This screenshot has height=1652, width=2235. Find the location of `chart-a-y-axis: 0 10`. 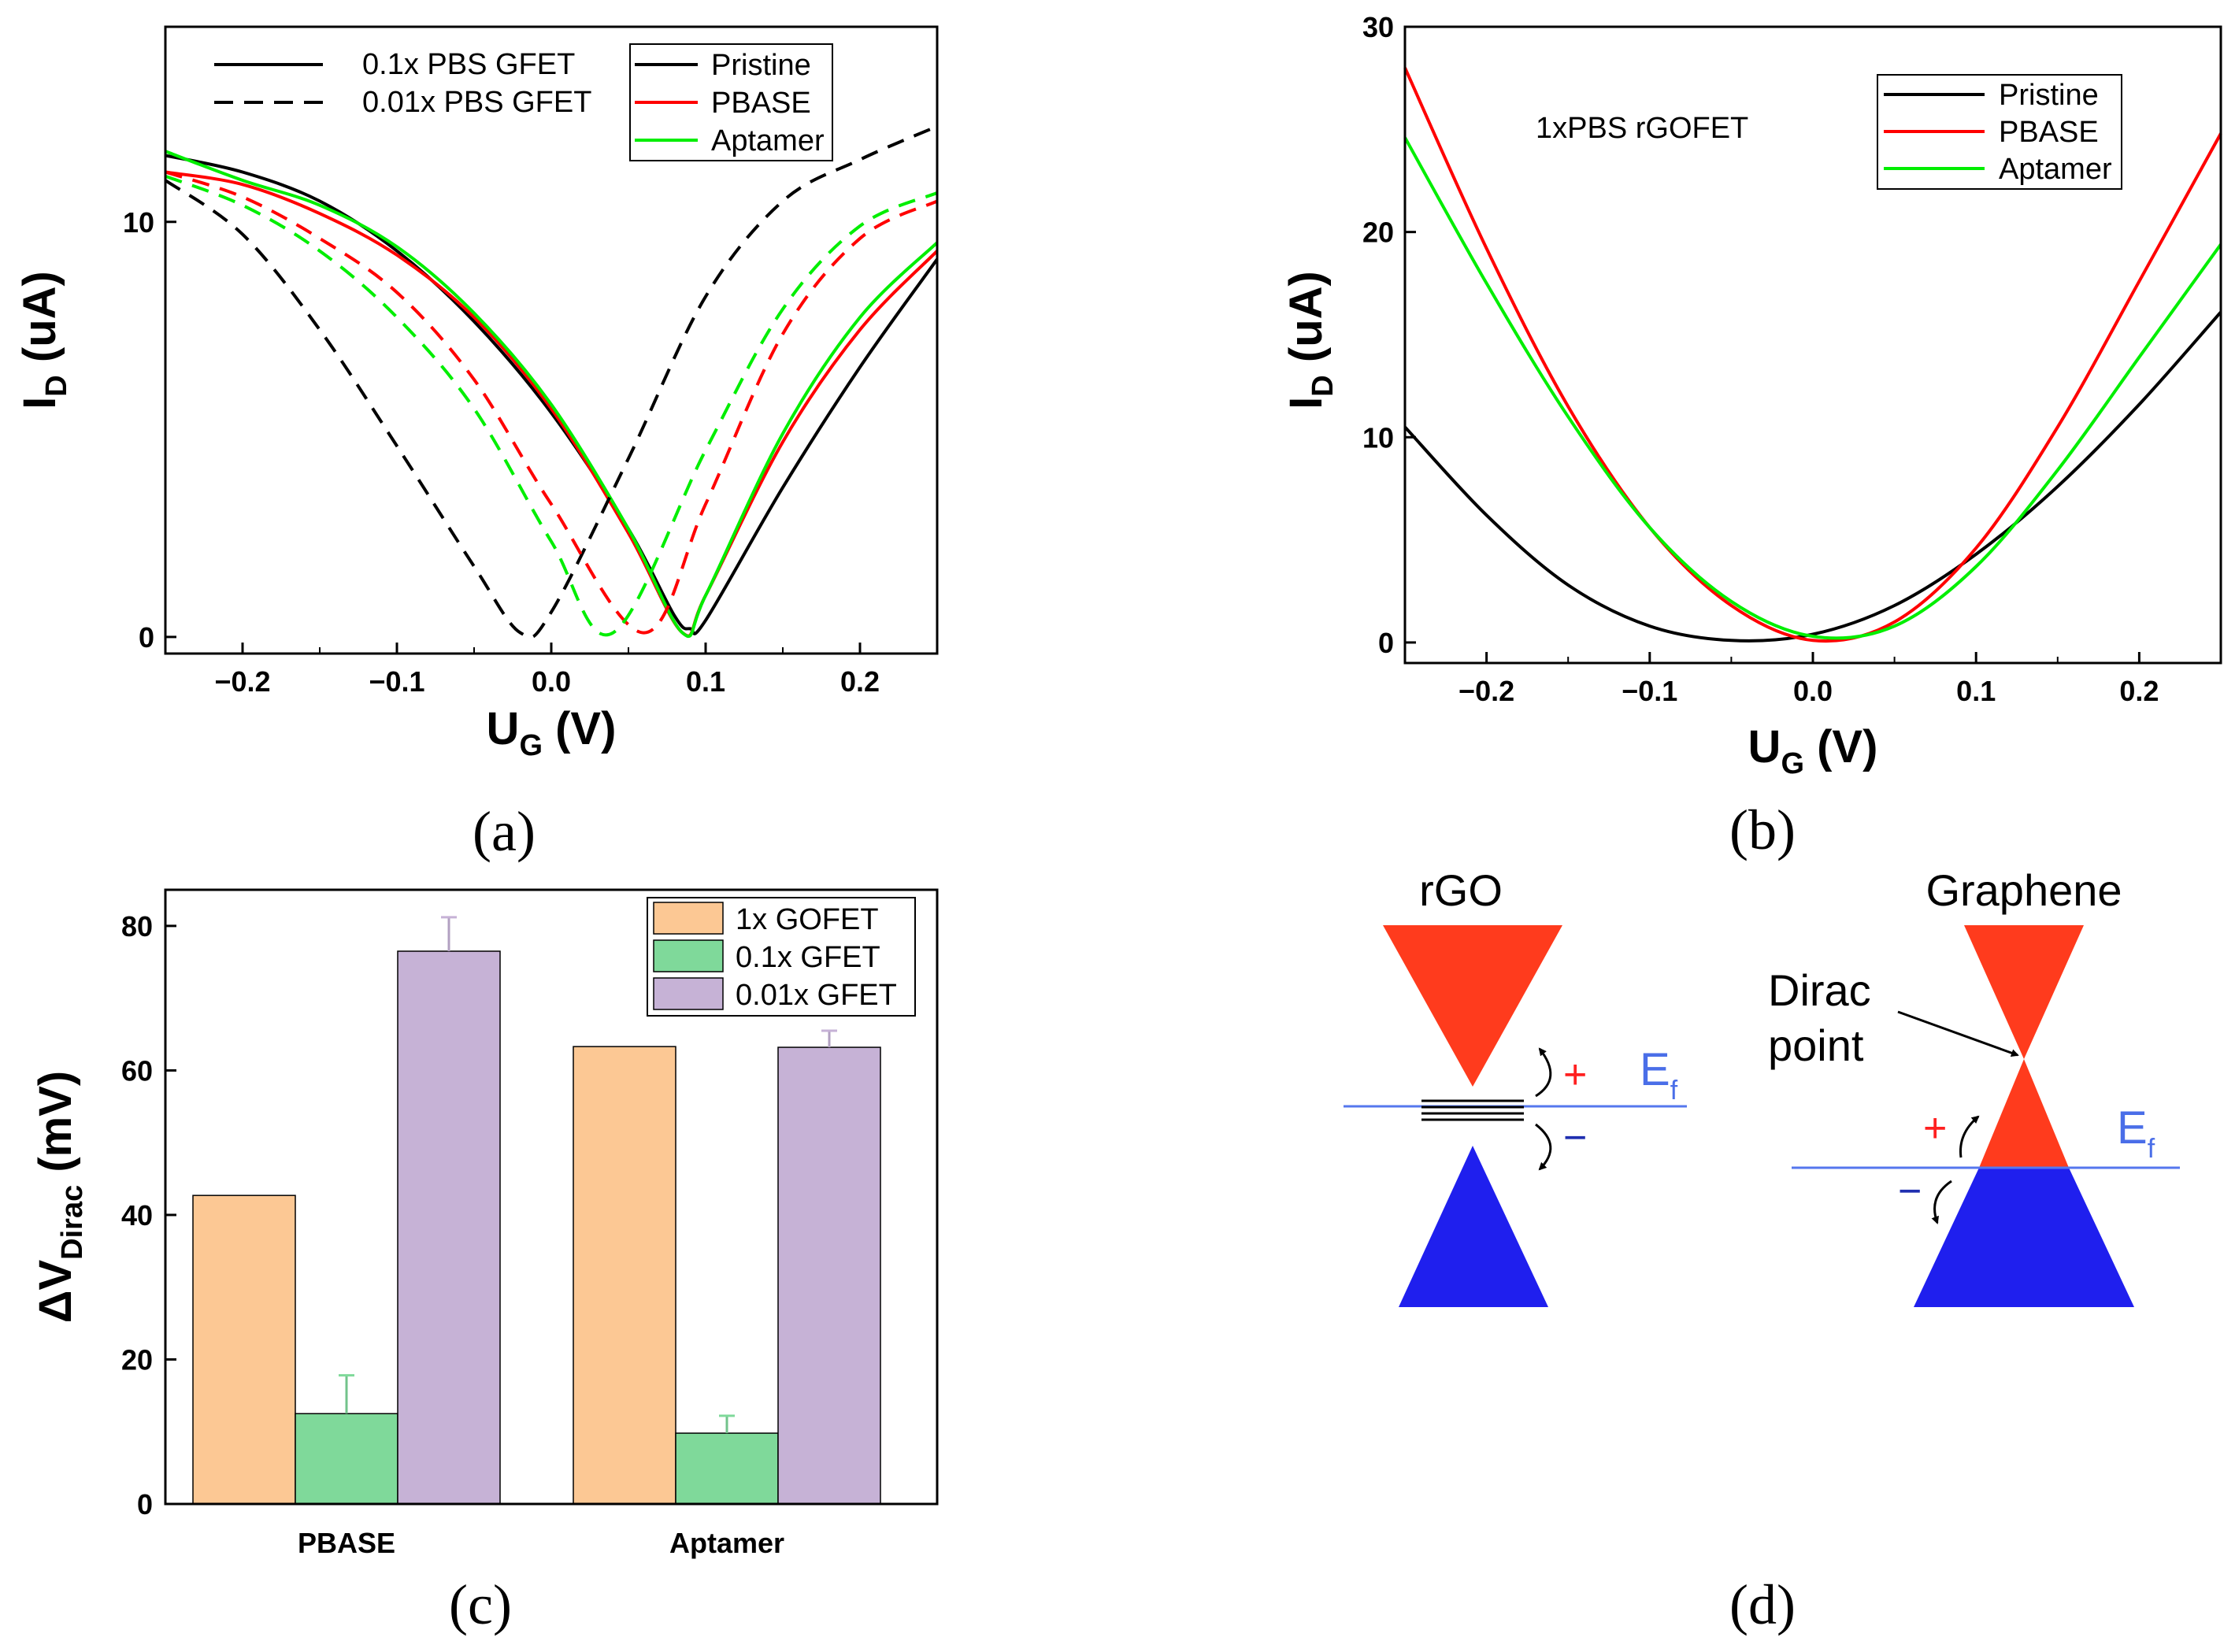

chart-a-y-axis: 0 10 is located at coordinates (149, 430).